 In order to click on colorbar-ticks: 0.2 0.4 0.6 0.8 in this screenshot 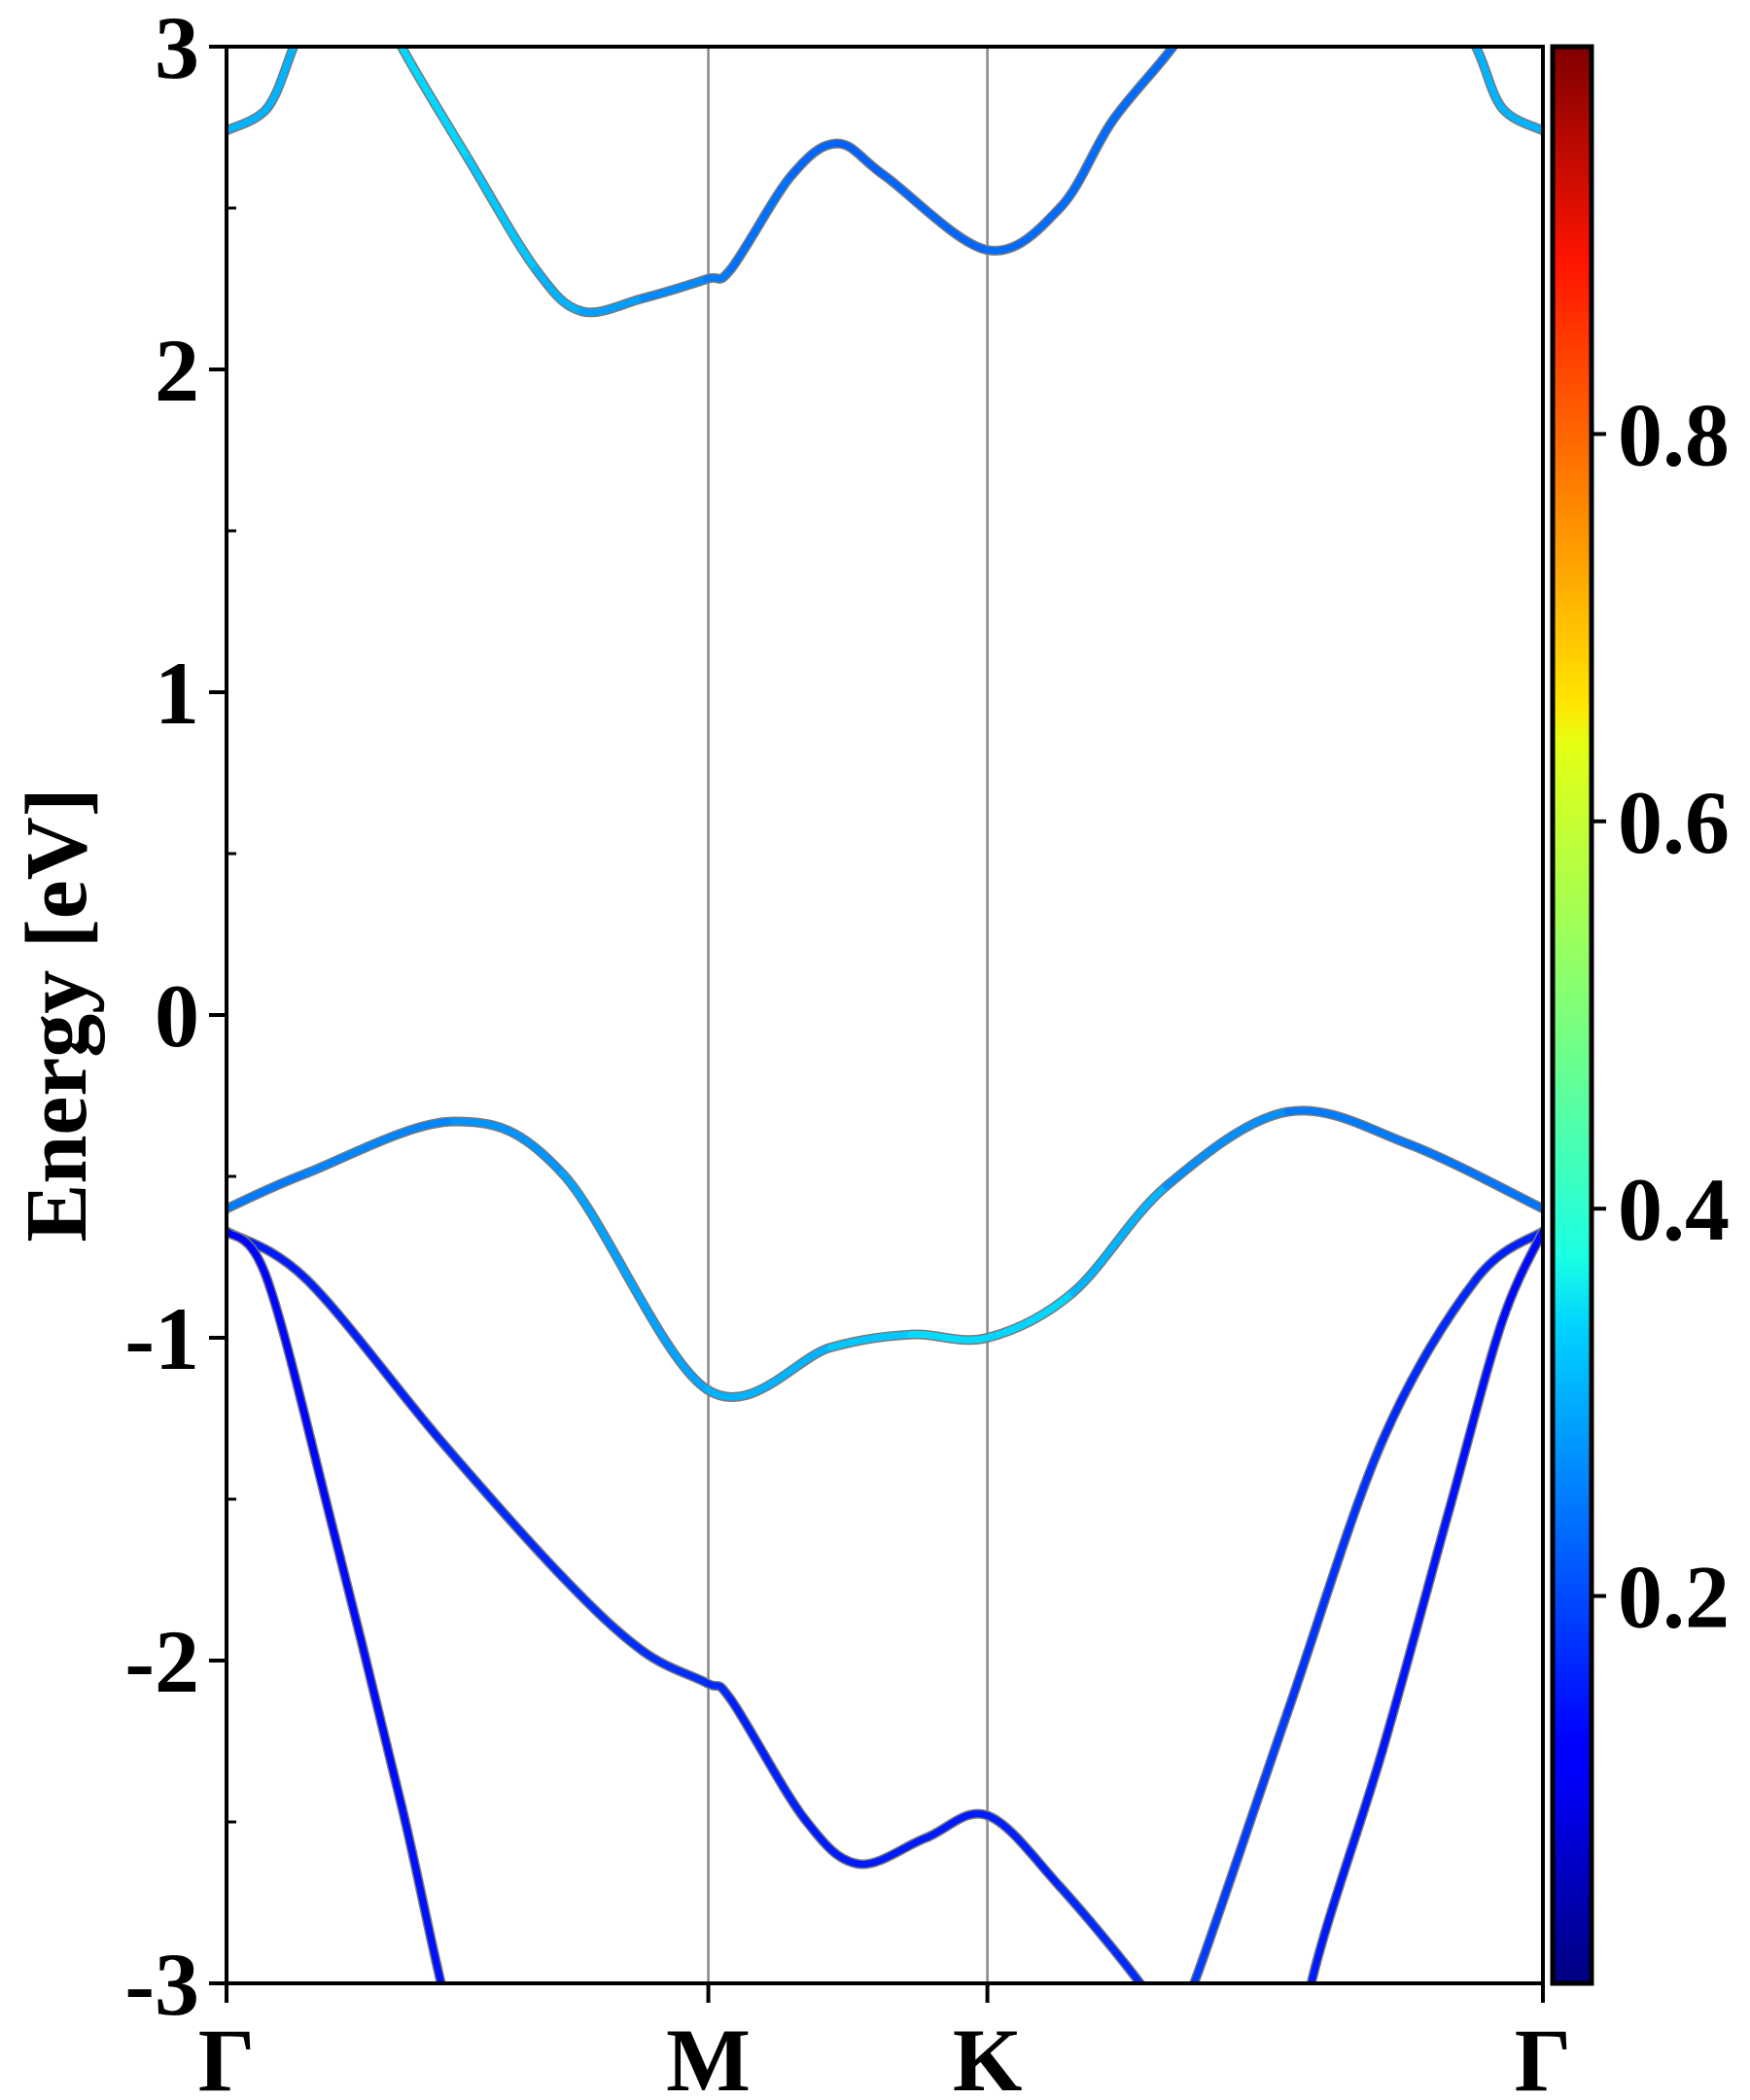, I will do `click(1661, 1016)`.